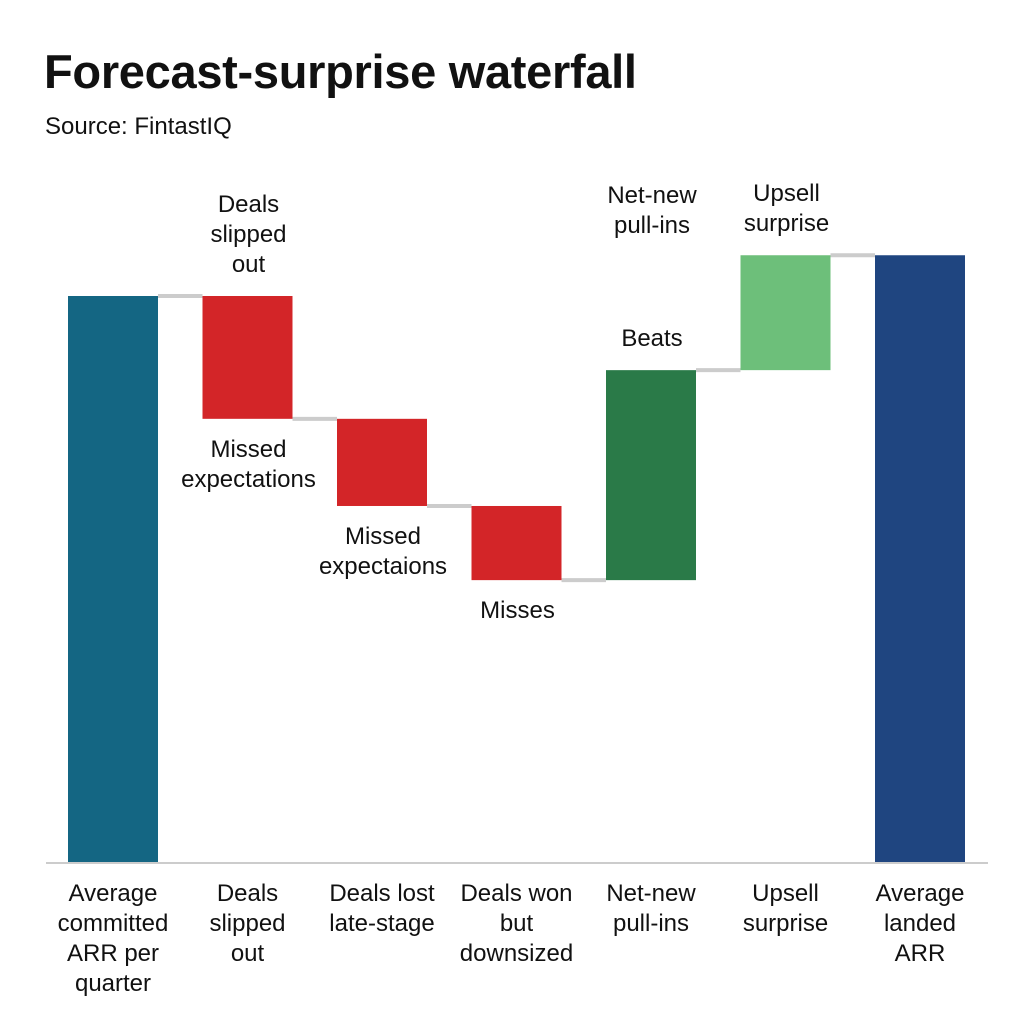 The height and width of the screenshot is (1024, 1024). What do you see at coordinates (786, 223) in the screenshot?
I see `bar-annotation-line: surprise` at bounding box center [786, 223].